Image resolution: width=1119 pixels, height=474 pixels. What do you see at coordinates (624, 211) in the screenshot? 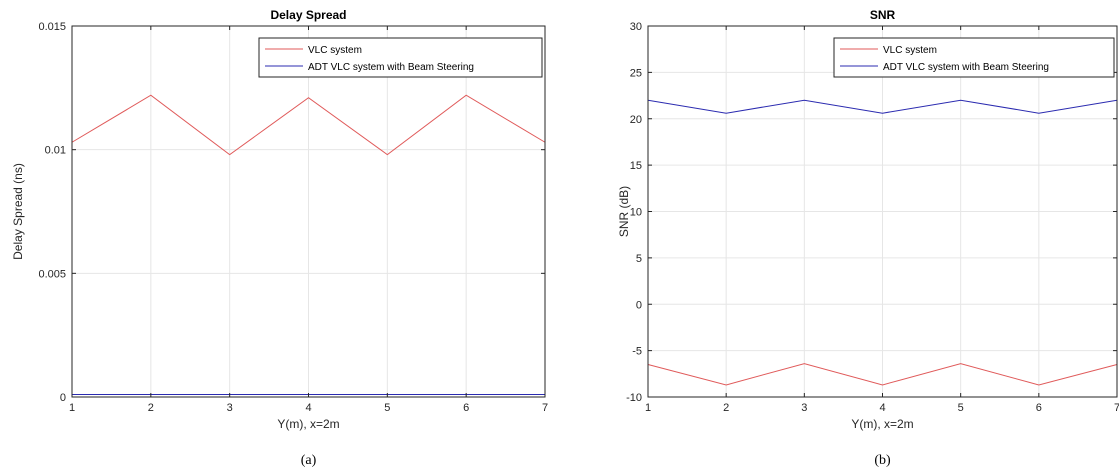
I see `y-axis-label: SNR (dB)` at bounding box center [624, 211].